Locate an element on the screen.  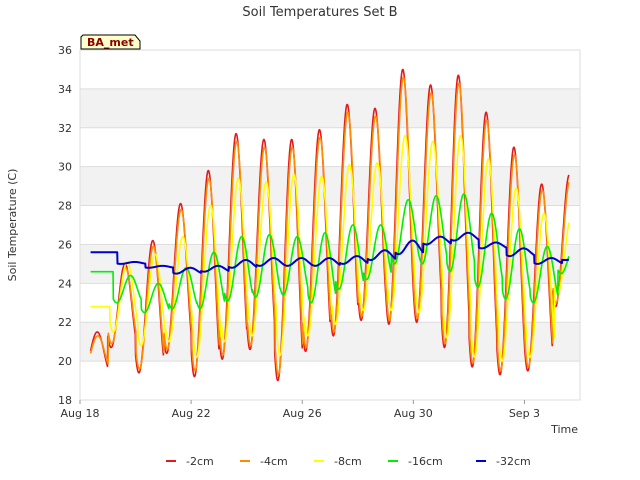
chart-title: Soil Temperatures Set B is located at coordinates (319, 12).